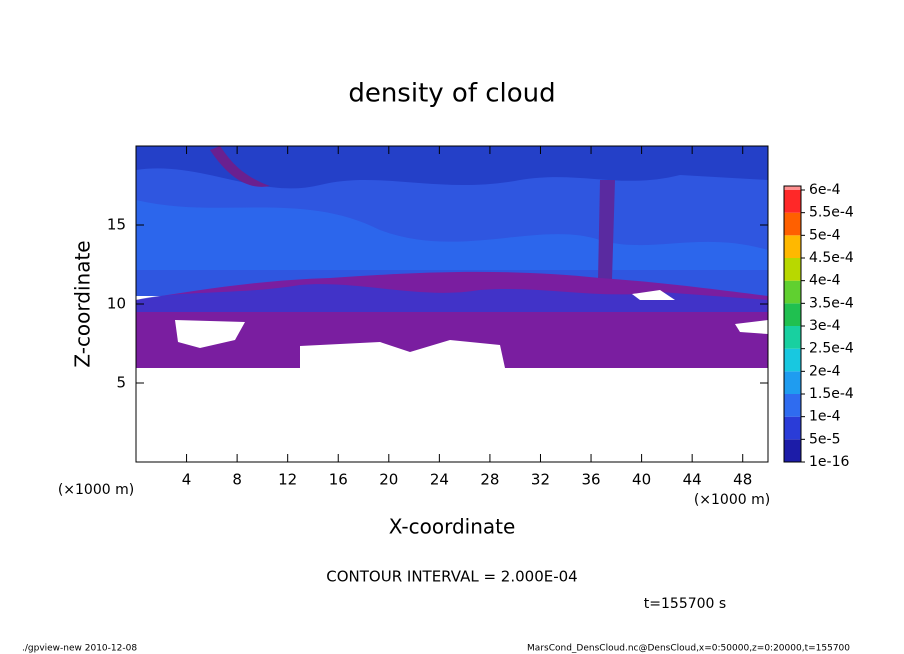 This screenshot has height=654, width=904. Describe the element at coordinates (79, 649) in the screenshot. I see `footer-left: ./gpview-new 2010-12-08` at that location.